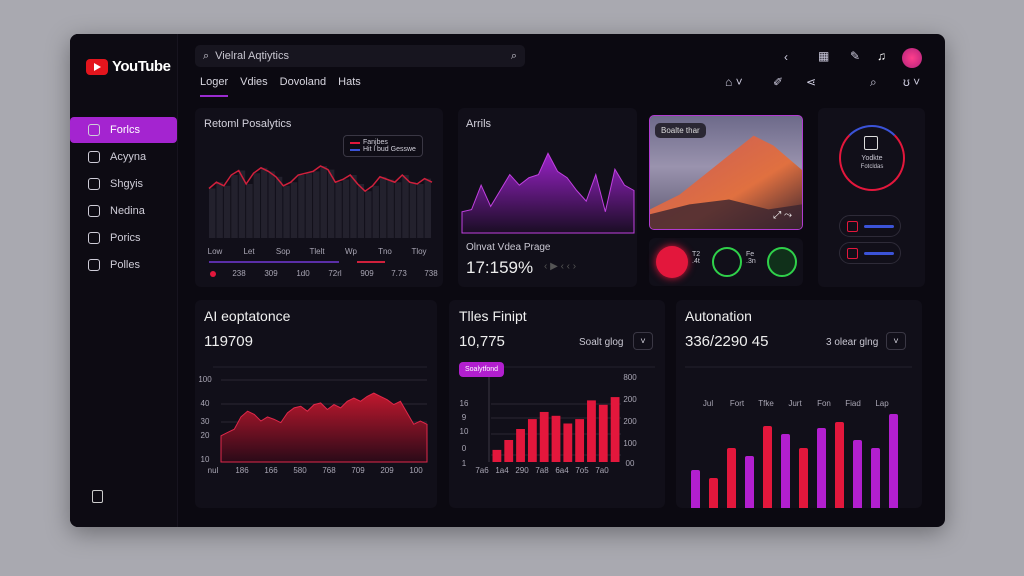 This screenshot has width=1024, height=576. Describe the element at coordinates (360, 56) in the screenshot. I see `search-input: ⌕ Vielral Aqtiytics ⌕` at that location.